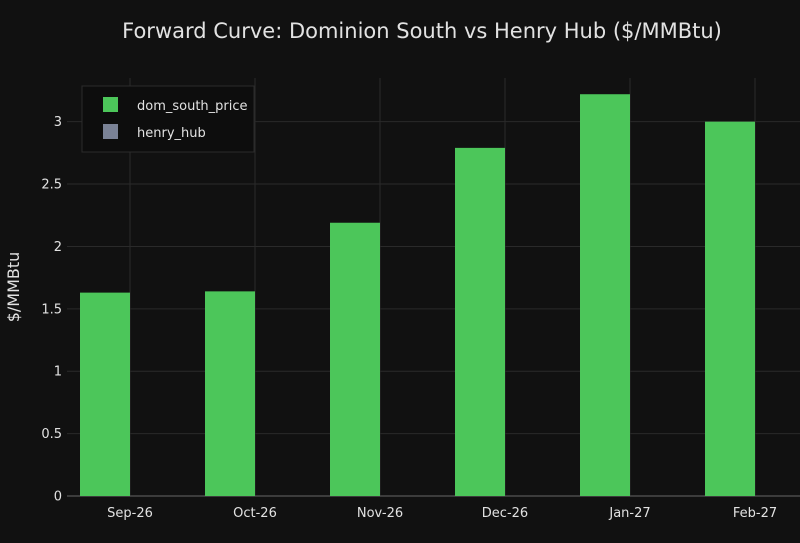 This screenshot has width=800, height=543. I want to click on y-tick-label: 1, so click(58, 372).